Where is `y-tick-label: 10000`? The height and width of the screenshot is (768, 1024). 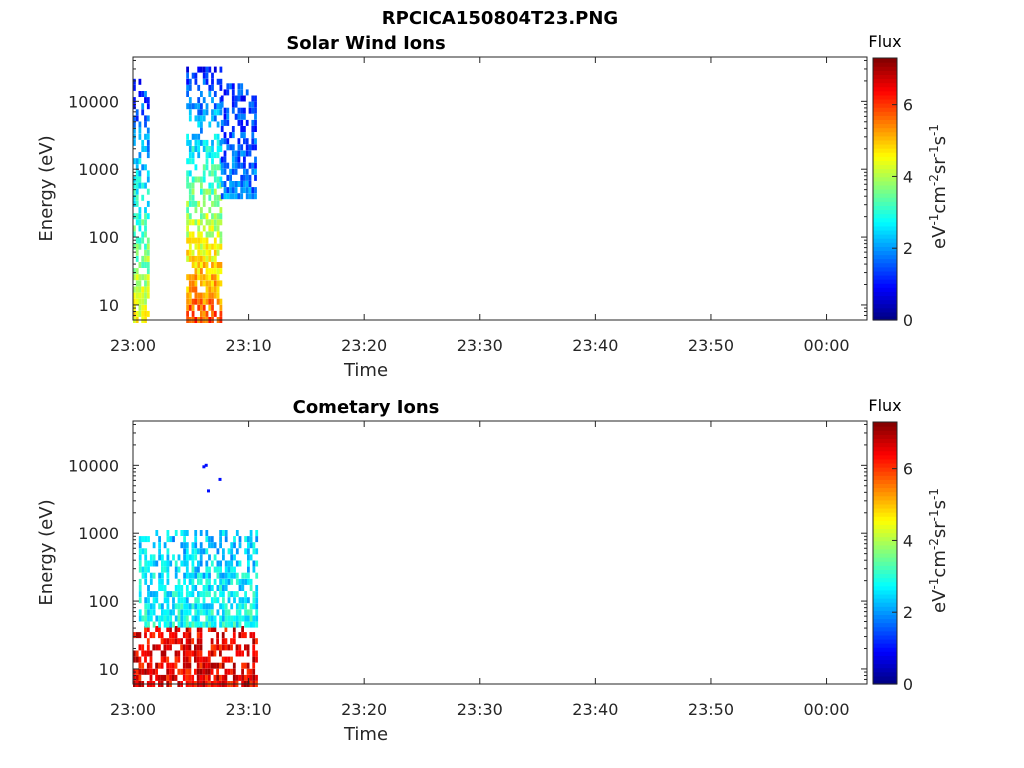 y-tick-label: 10000 is located at coordinates (93, 465).